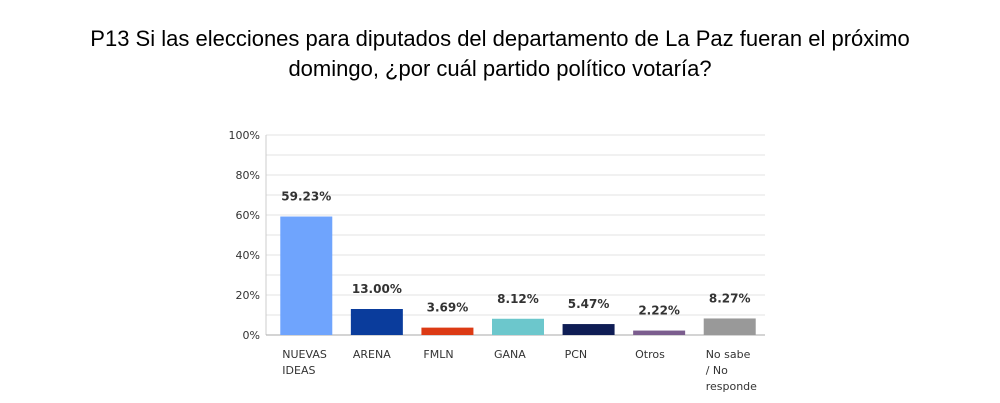  What do you see at coordinates (518, 275) in the screenshot?
I see `bars` at bounding box center [518, 275].